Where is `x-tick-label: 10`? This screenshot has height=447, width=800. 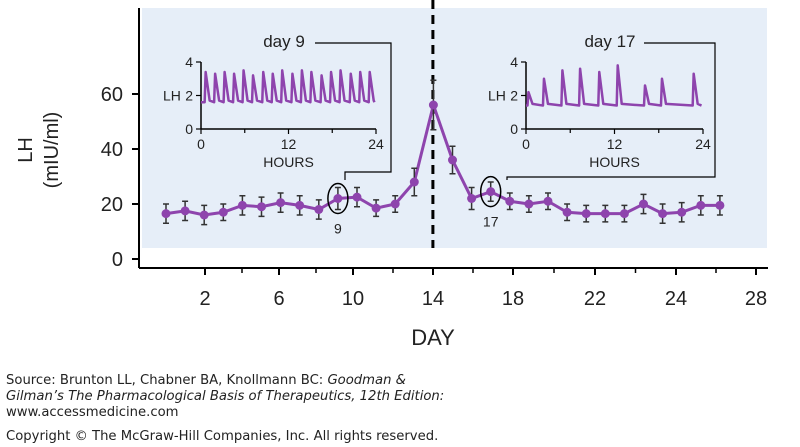
x-tick-label: 10 is located at coordinates (353, 299).